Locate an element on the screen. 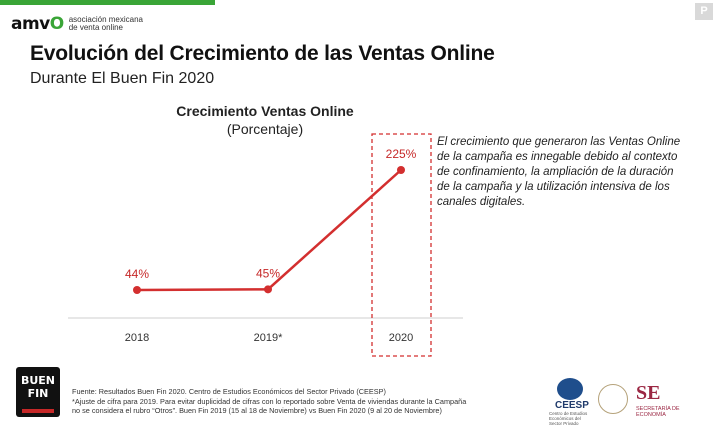 Image resolution: width=720 pixels, height=430 pixels. se-subtitle: SECRETARÍA DE ECONOMÍA is located at coordinates (666, 412).